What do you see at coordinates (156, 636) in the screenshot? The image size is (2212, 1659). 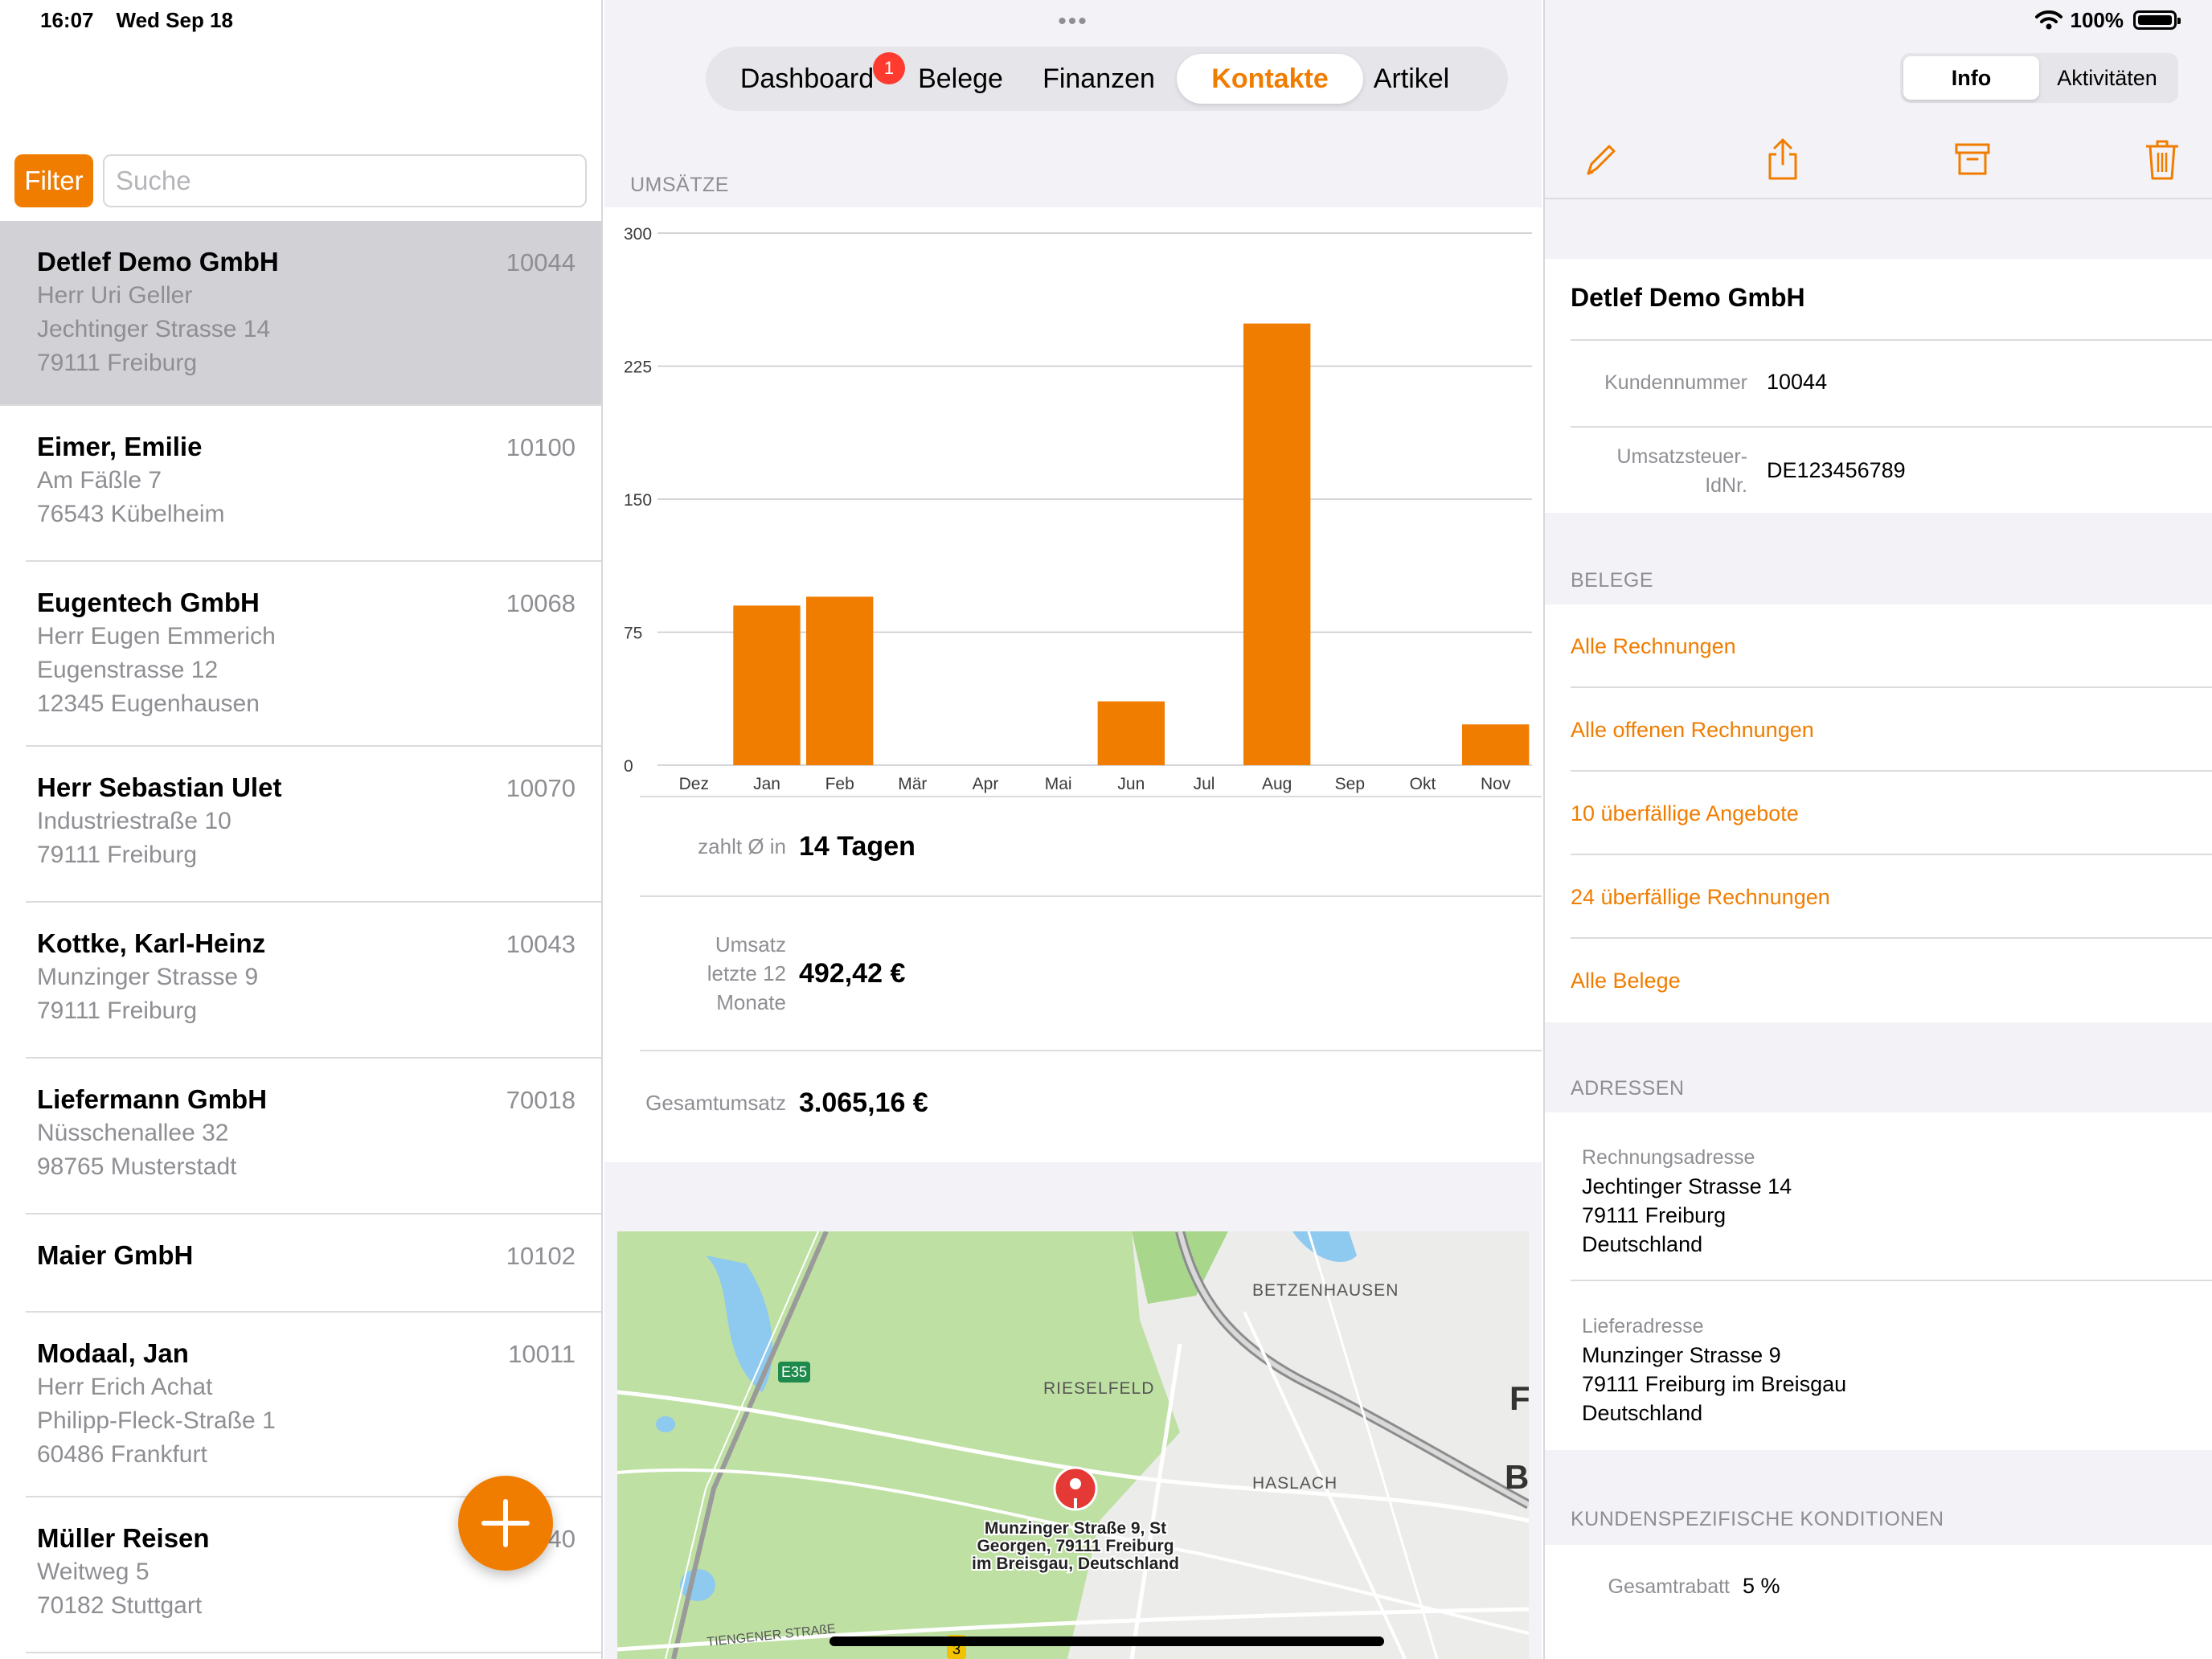 I see `contact-detail-line: Herr Eugen Emmerich` at bounding box center [156, 636].